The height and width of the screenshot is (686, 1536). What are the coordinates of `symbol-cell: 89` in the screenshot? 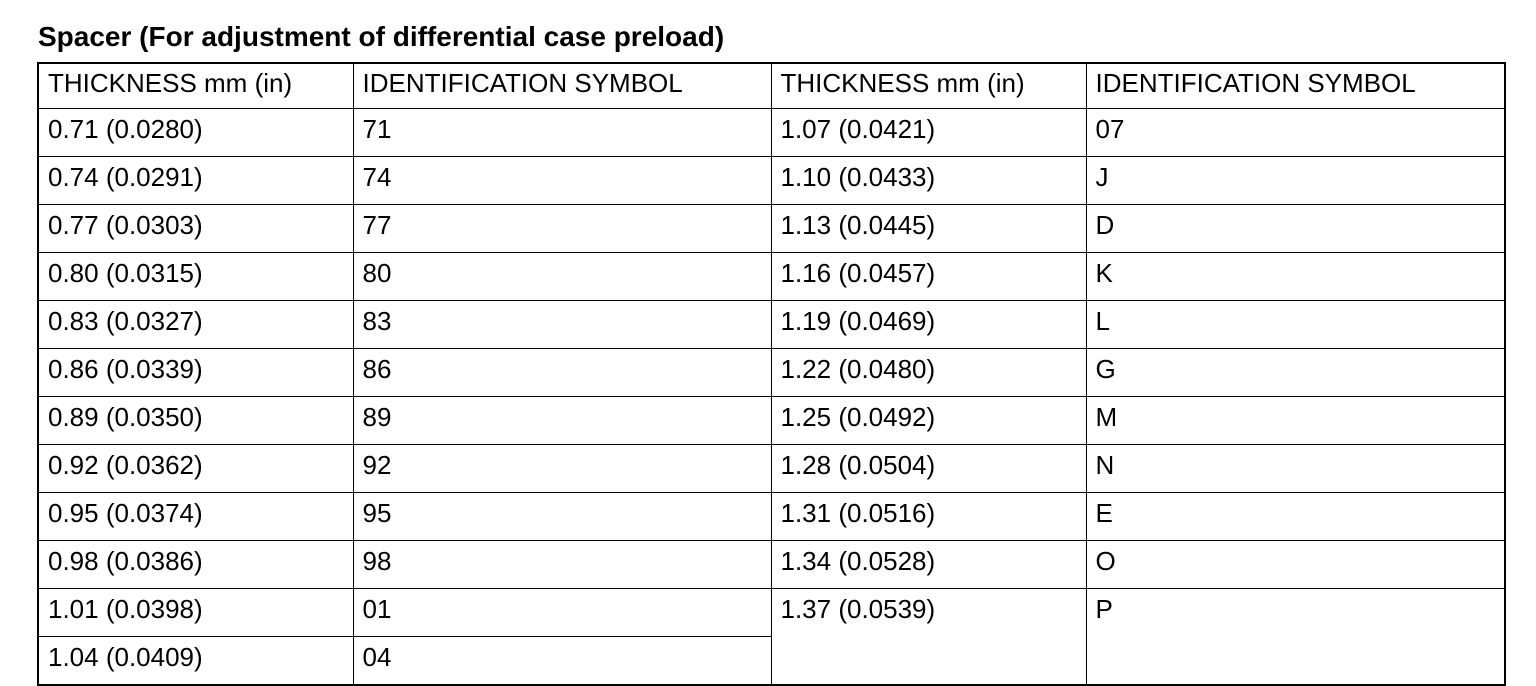 It's located at (562, 420).